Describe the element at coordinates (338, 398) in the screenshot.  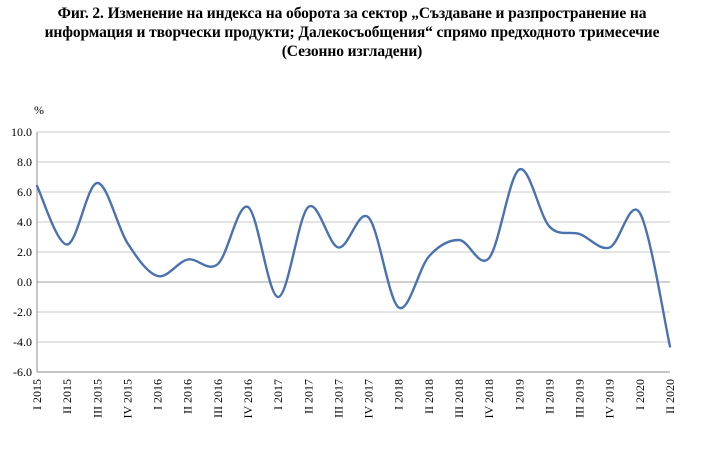
I see `x-tick-label: III 2017` at that location.